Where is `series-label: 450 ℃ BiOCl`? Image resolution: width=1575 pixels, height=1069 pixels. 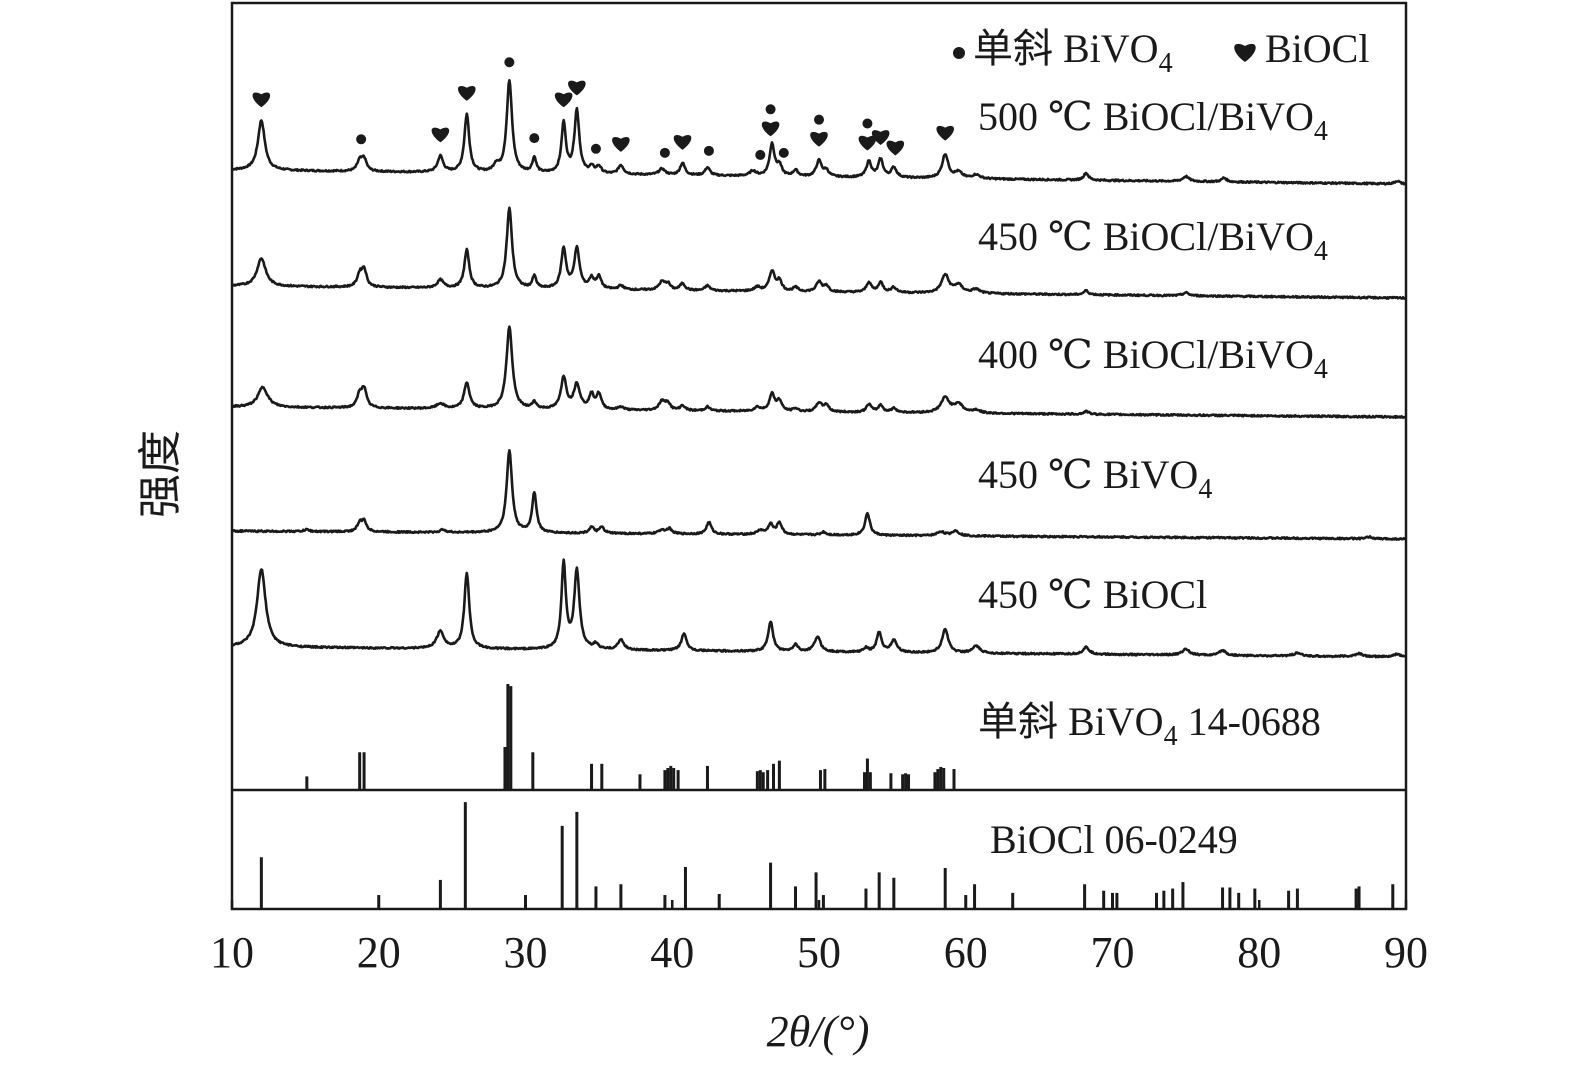 series-label: 450 ℃ BiOCl is located at coordinates (1092, 594).